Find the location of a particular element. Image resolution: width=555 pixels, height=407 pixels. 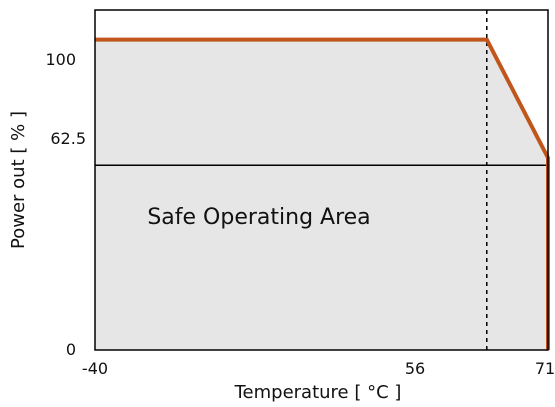

y-tick-label-0: 0 is located at coordinates (71, 349).